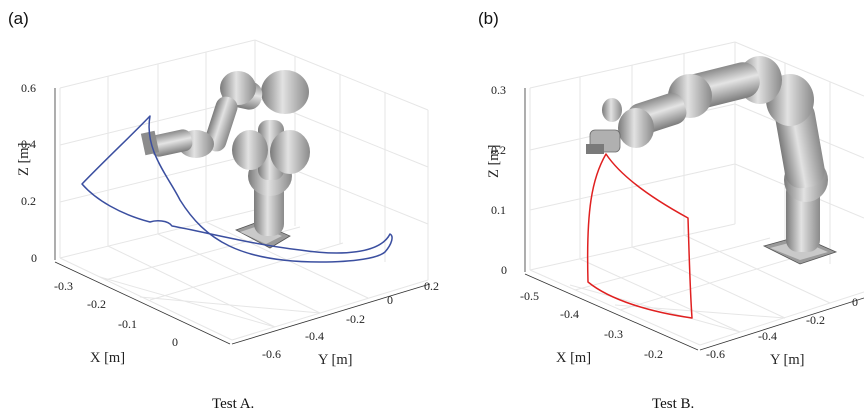 The image size is (864, 417). Describe the element at coordinates (712, 160) in the screenshot. I see `panel-b-robot-arm` at that location.